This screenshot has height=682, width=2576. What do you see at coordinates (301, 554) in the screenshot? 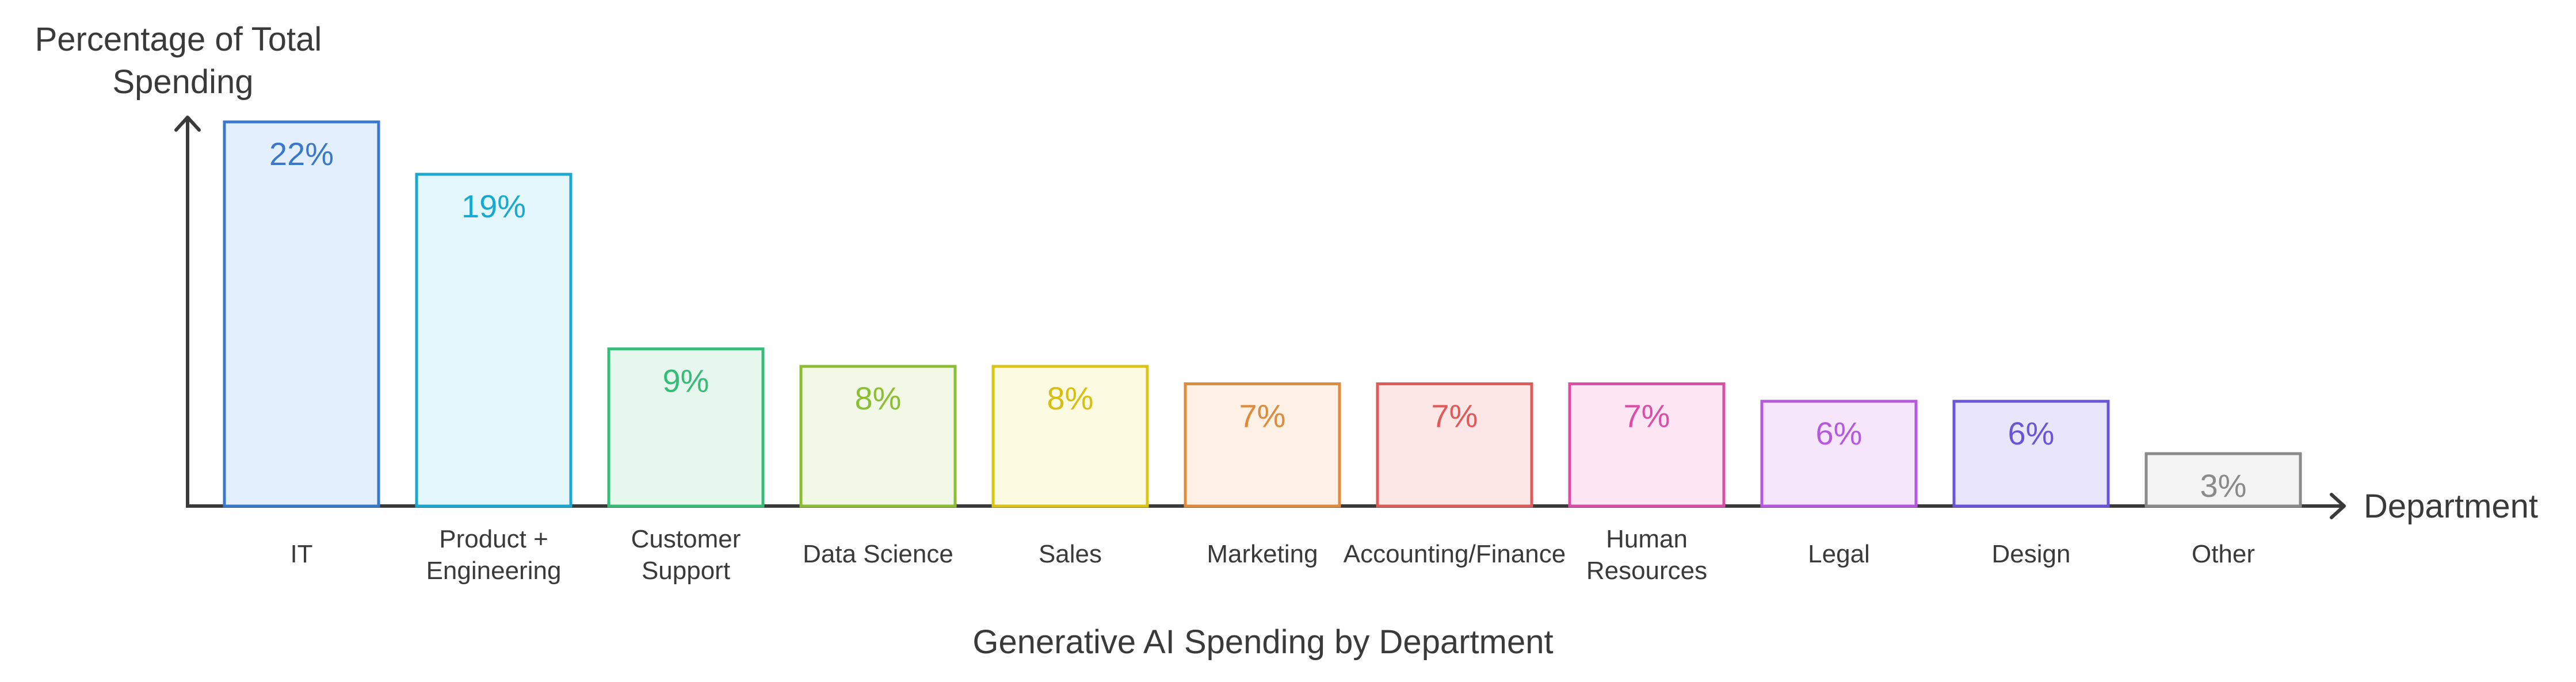
I see `category-label-0: IT` at bounding box center [301, 554].